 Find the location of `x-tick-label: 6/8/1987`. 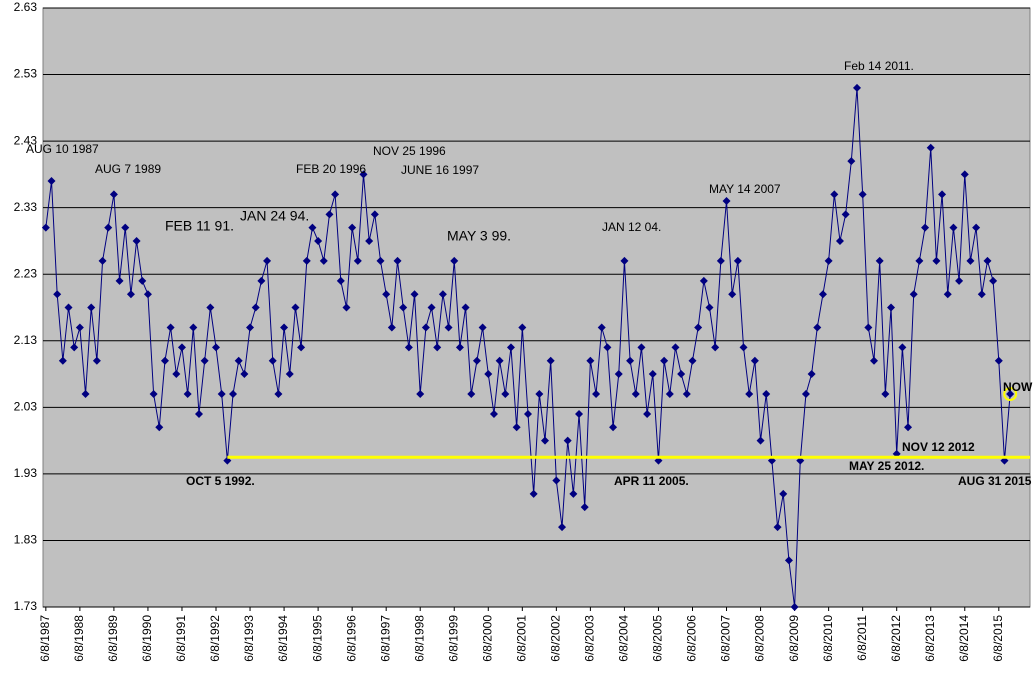

x-tick-label: 6/8/1987 is located at coordinates (45, 638).